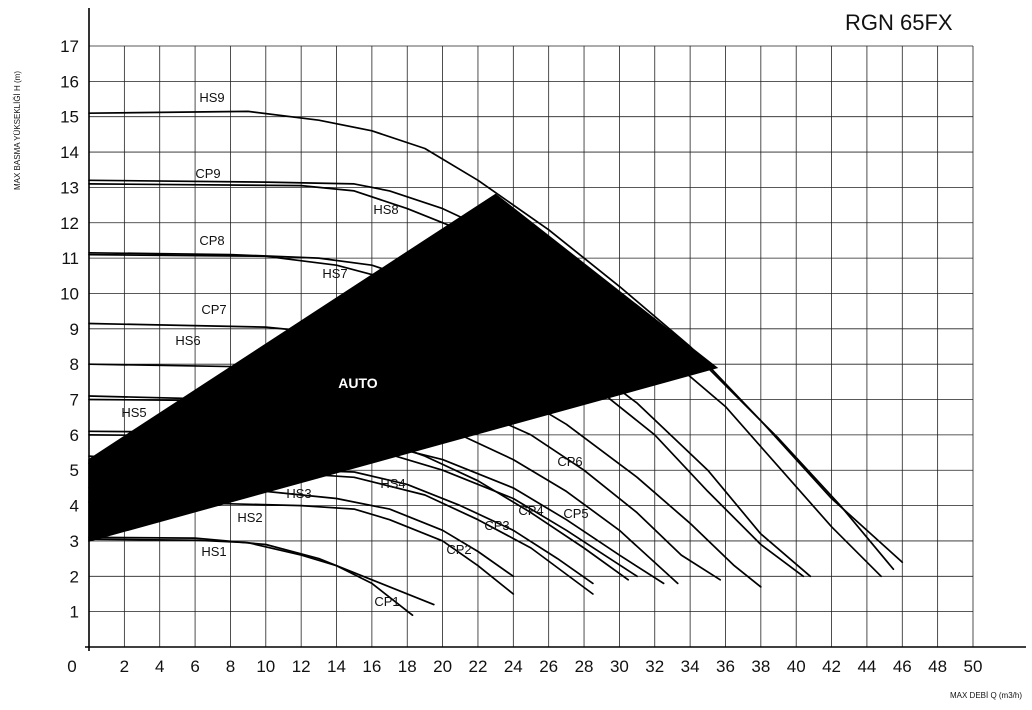 The width and height of the screenshot is (1032, 710). I want to click on y-tick-label: 15, so click(69, 117).